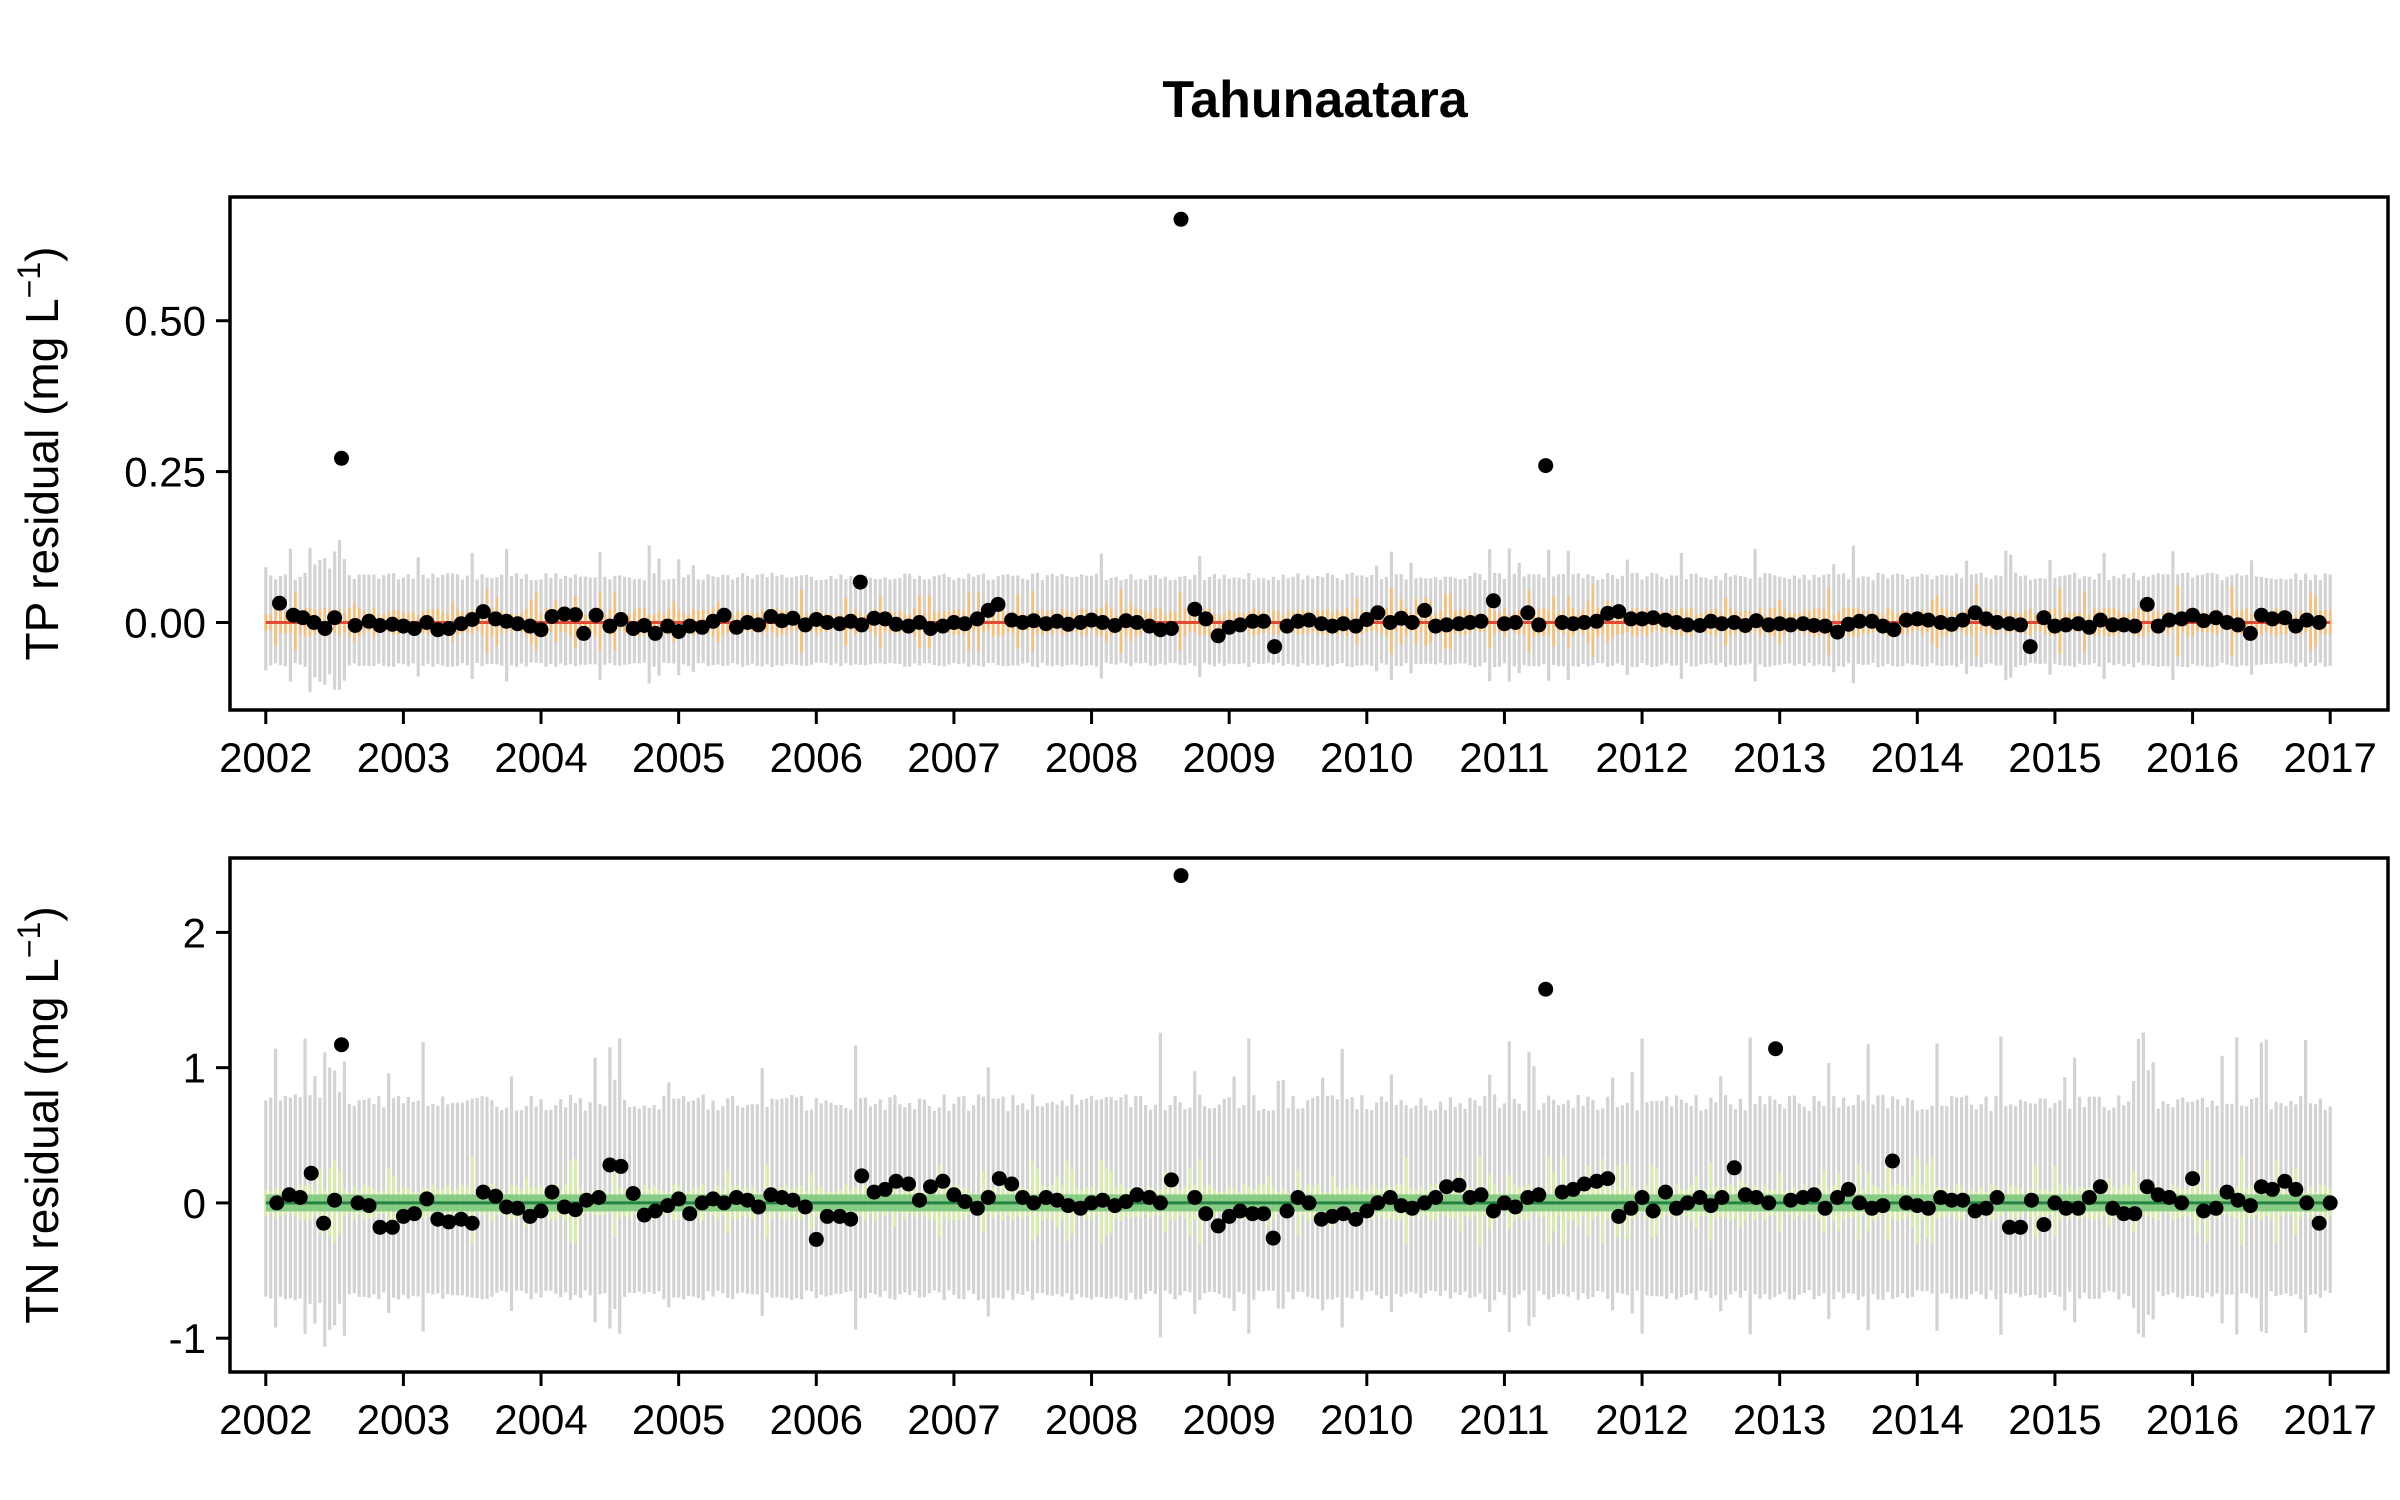 The image size is (2400, 1500). I want to click on chart-title: Tahunaatara, so click(1315, 100).